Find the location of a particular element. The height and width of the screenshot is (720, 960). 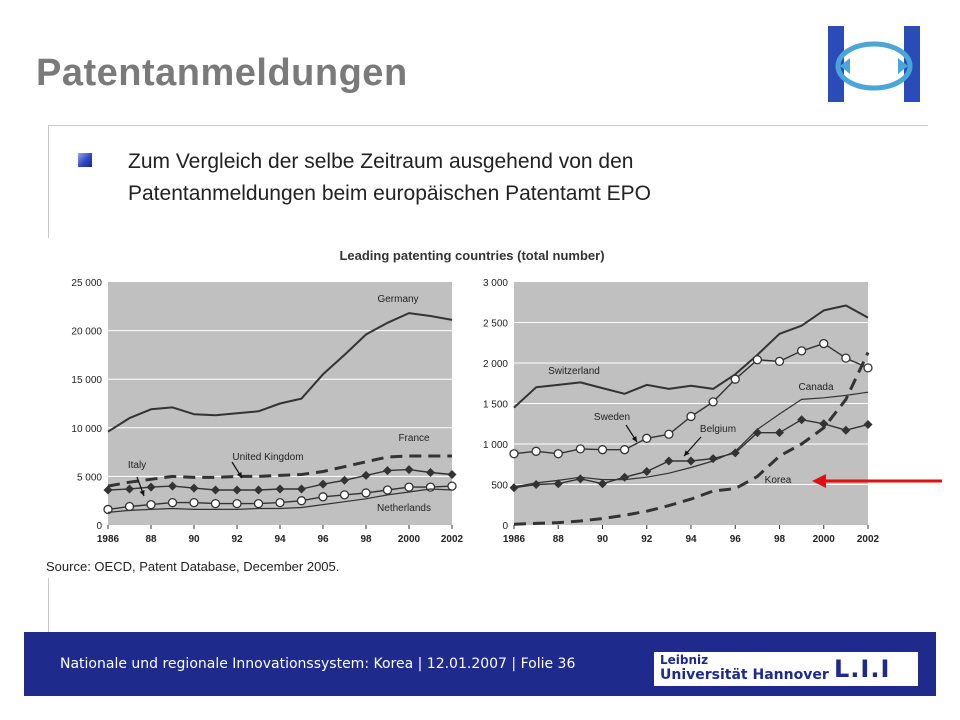

series-canada: Canada is located at coordinates (691, 435).